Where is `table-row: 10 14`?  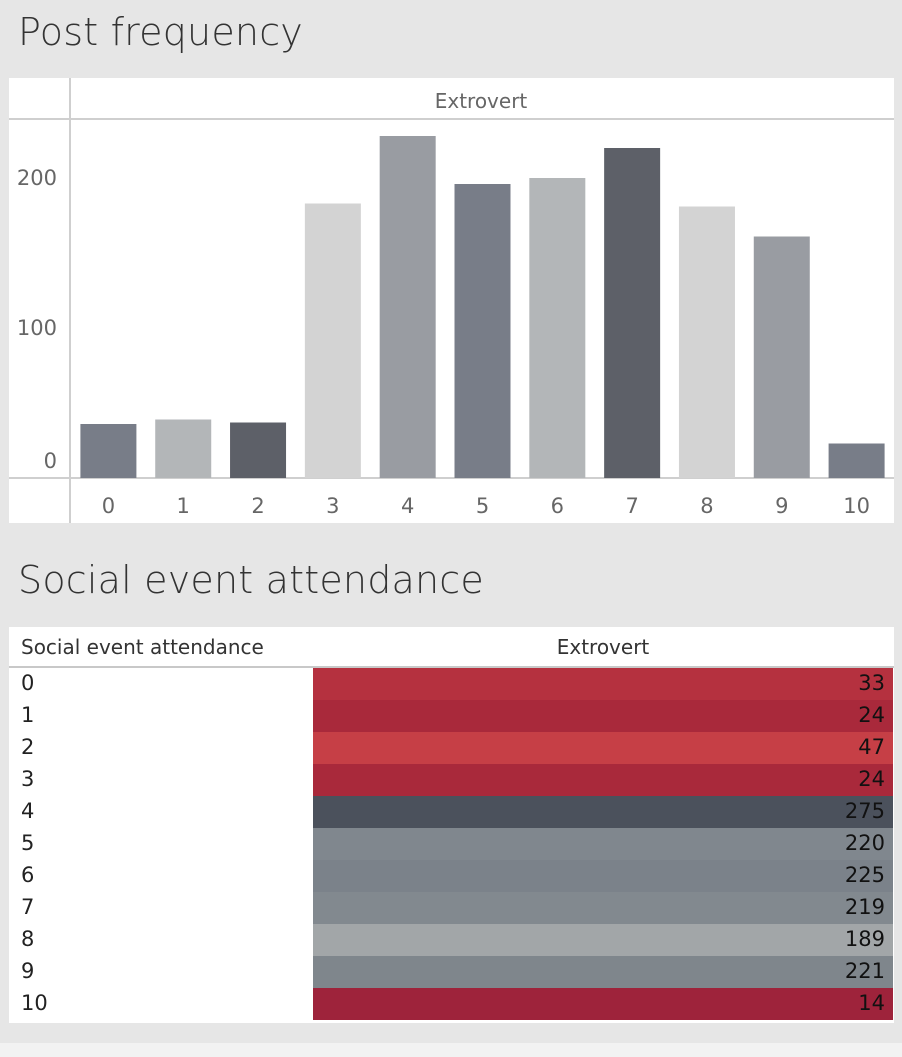
table-row: 10 14 is located at coordinates (451, 1004).